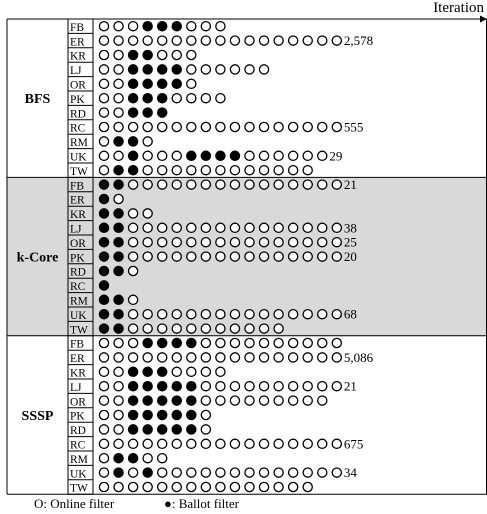  What do you see at coordinates (350, 242) in the screenshot?
I see `iteration-count-label: 25` at bounding box center [350, 242].